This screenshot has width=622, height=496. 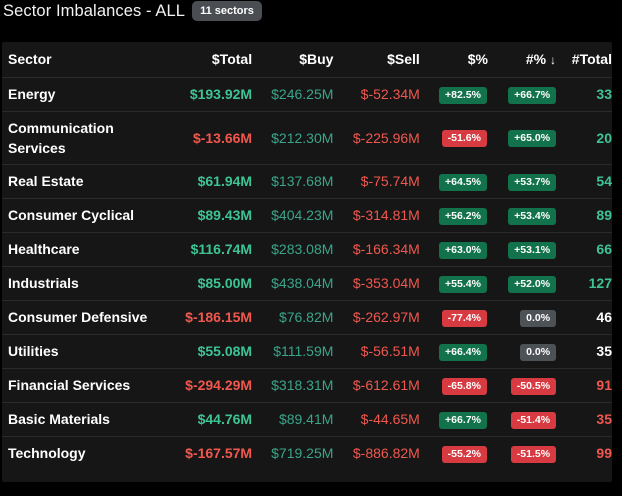 I want to click on total-value: $116.74M, so click(x=221, y=249).